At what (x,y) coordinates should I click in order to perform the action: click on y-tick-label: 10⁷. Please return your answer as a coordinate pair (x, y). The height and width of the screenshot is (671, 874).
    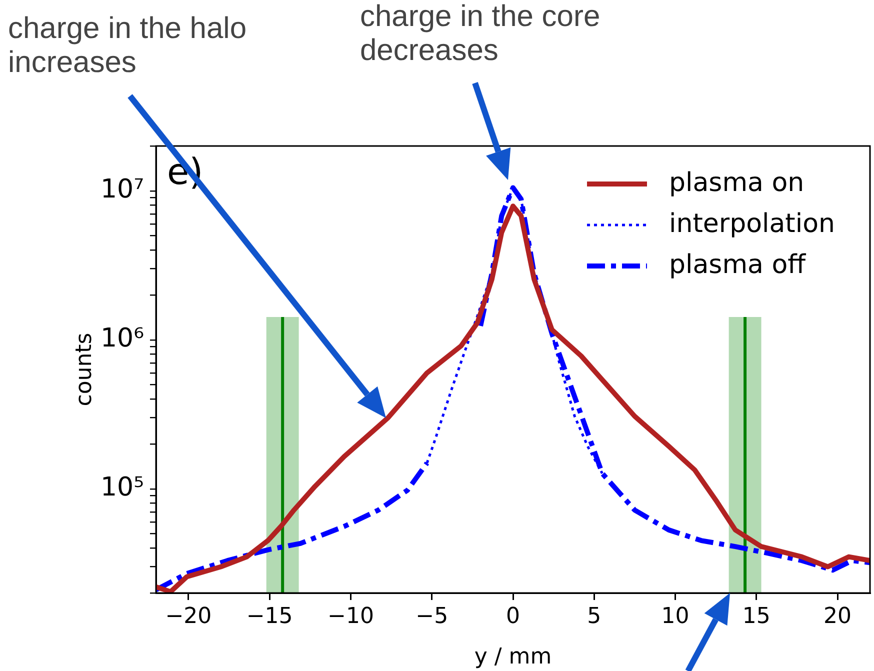
    Looking at the image, I should click on (122, 189).